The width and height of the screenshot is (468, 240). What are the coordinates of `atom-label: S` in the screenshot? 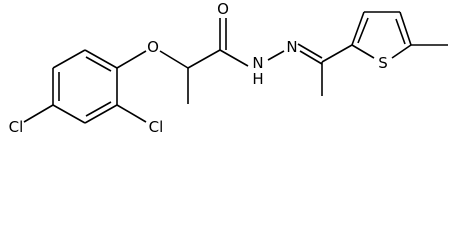 It's located at (383, 63).